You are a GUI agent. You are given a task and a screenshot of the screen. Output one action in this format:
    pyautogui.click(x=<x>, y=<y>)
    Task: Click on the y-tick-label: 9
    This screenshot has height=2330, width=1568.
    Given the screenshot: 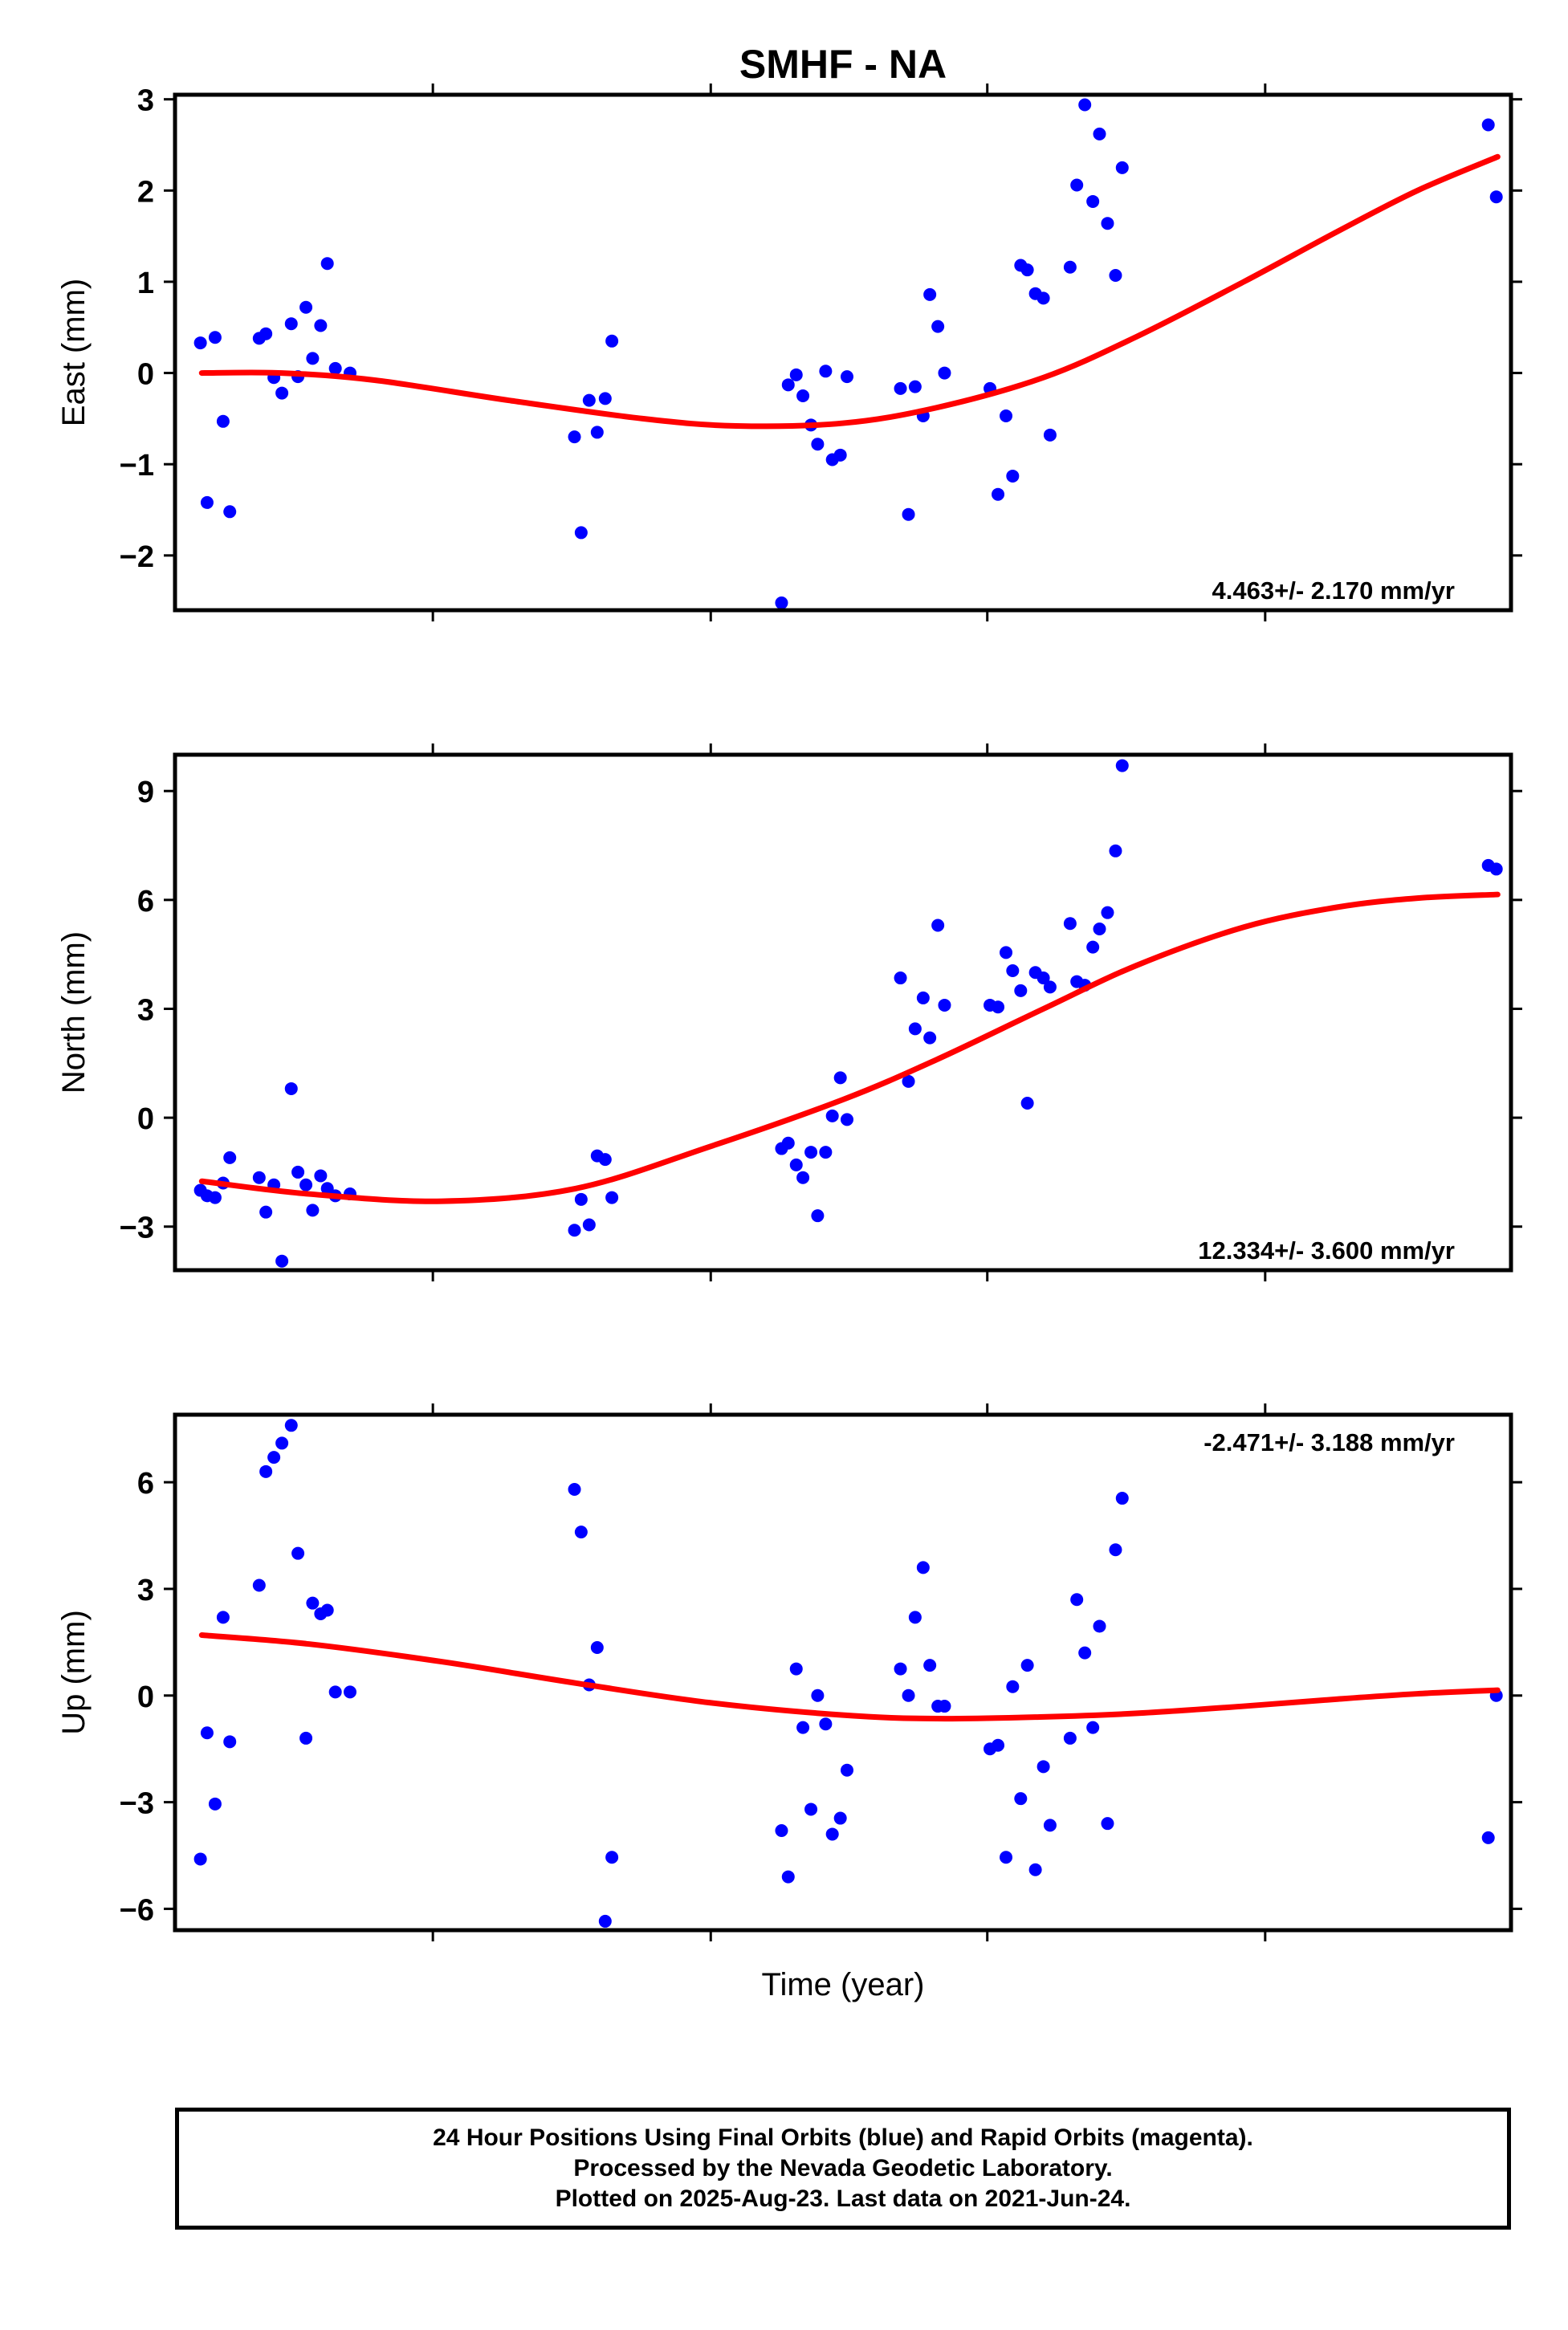 What is the action you would take?
    pyautogui.click(x=145, y=792)
    